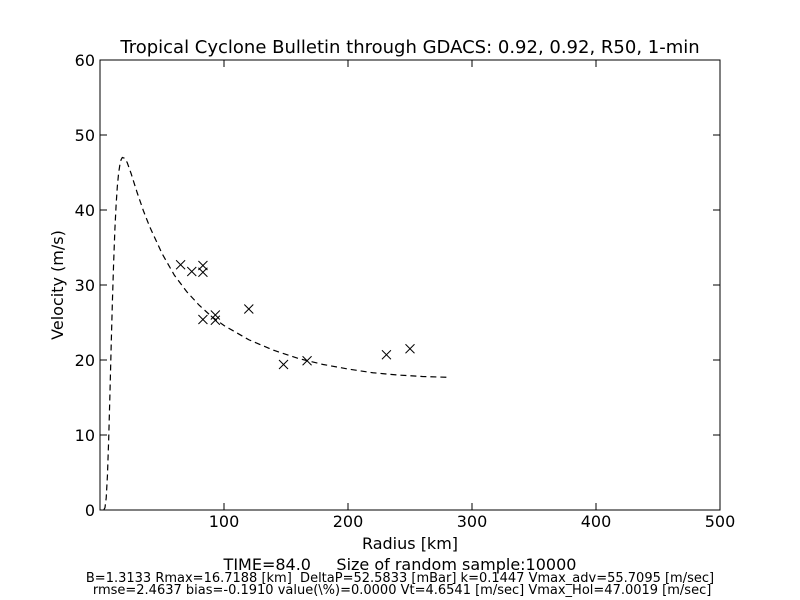  What do you see at coordinates (224, 521) in the screenshot?
I see `x-tick-label: 100` at bounding box center [224, 521].